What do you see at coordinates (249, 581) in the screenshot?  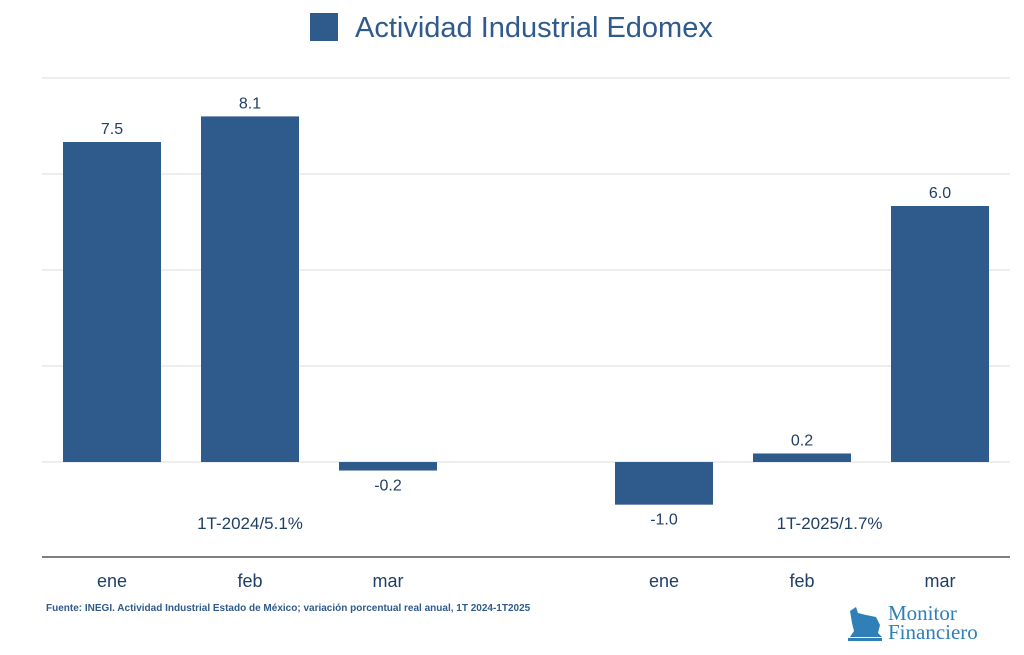 I see `x-tick-label-1: feb` at bounding box center [249, 581].